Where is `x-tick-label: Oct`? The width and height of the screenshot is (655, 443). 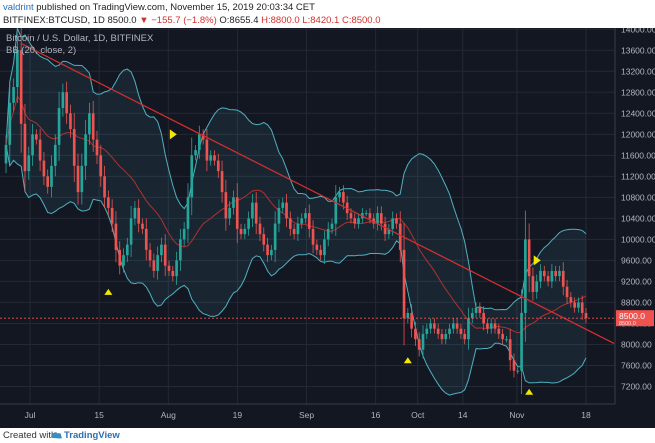 x-tick-label: Oct is located at coordinates (418, 415).